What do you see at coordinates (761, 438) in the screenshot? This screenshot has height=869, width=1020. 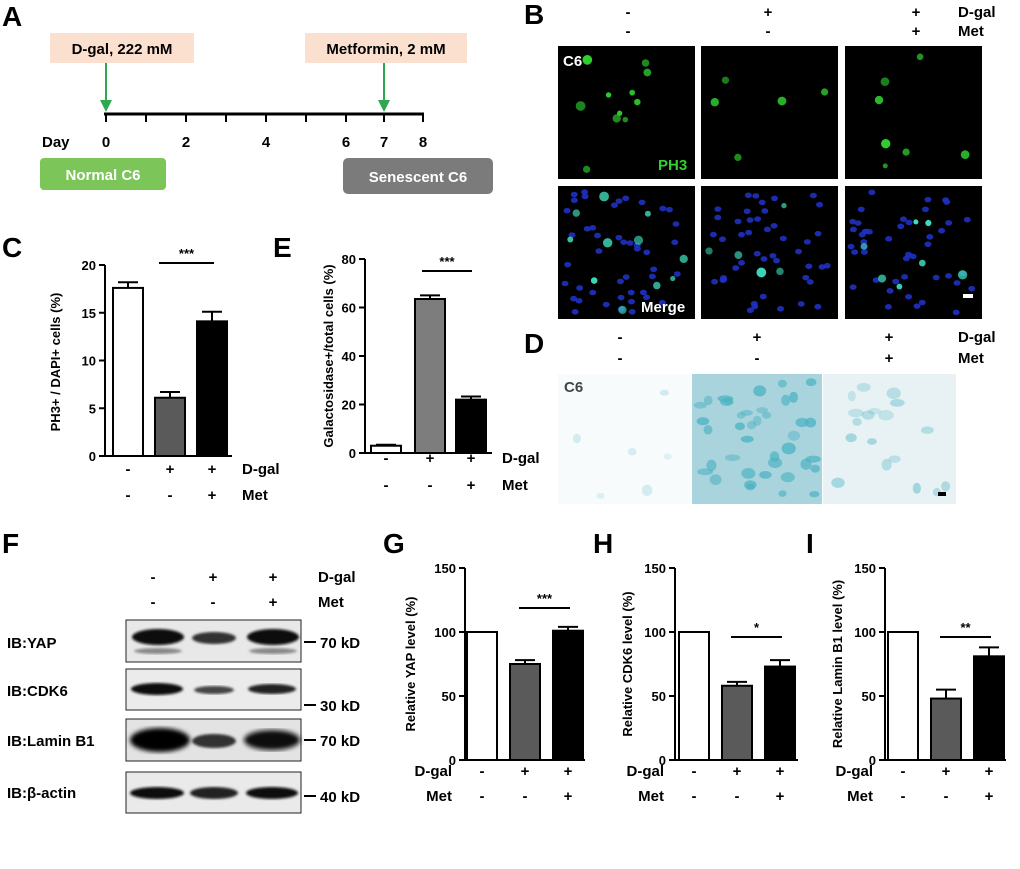 I see `stained-cells` at bounding box center [761, 438].